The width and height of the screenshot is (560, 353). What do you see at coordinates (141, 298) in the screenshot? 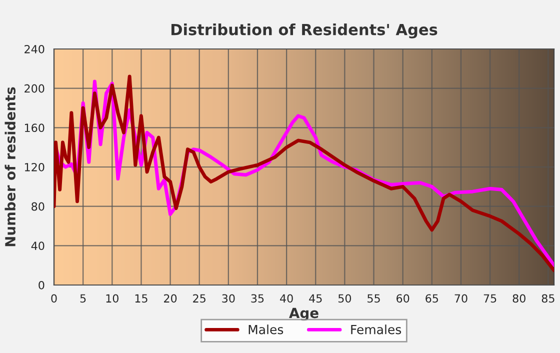
I see `x-tick-label: 15` at bounding box center [141, 298].